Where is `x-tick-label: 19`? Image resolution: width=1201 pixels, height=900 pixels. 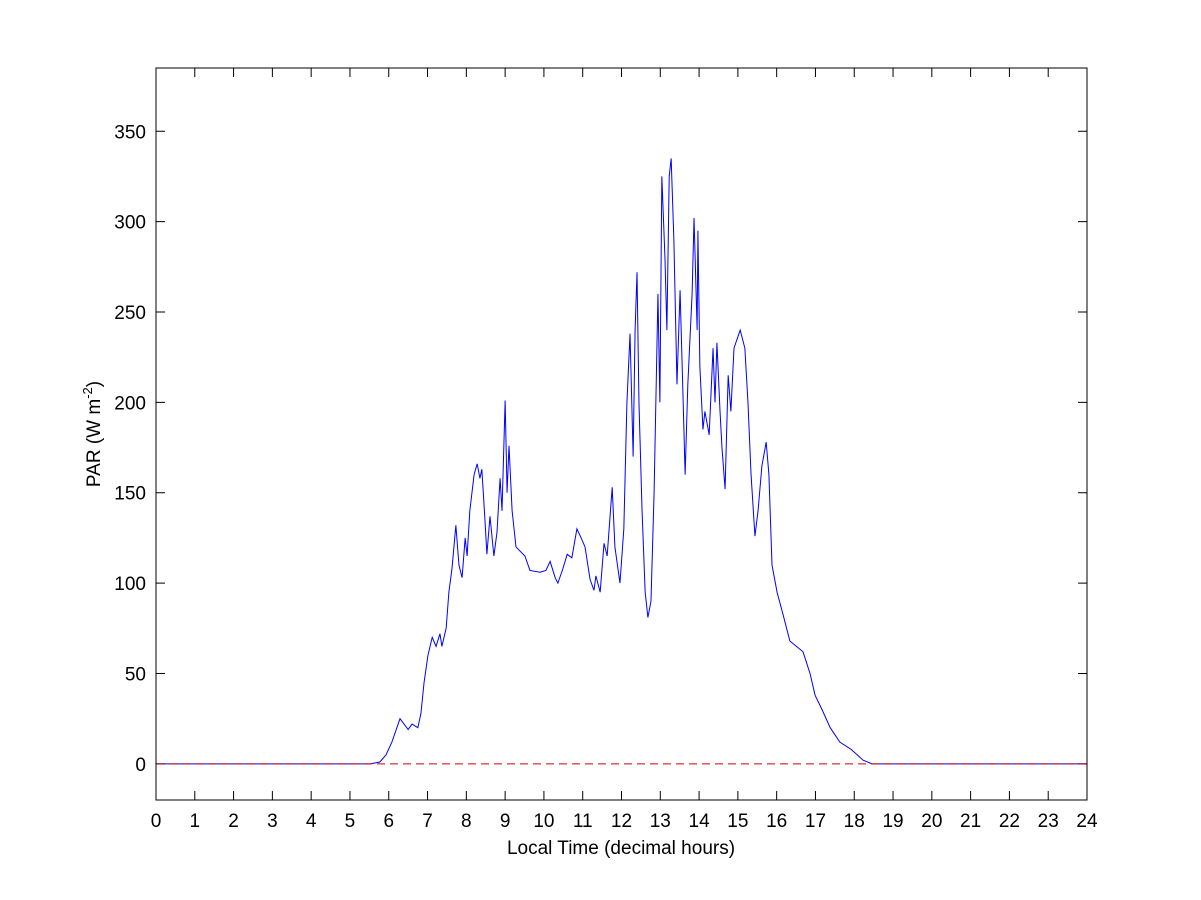 x-tick-label: 19 is located at coordinates (892, 821).